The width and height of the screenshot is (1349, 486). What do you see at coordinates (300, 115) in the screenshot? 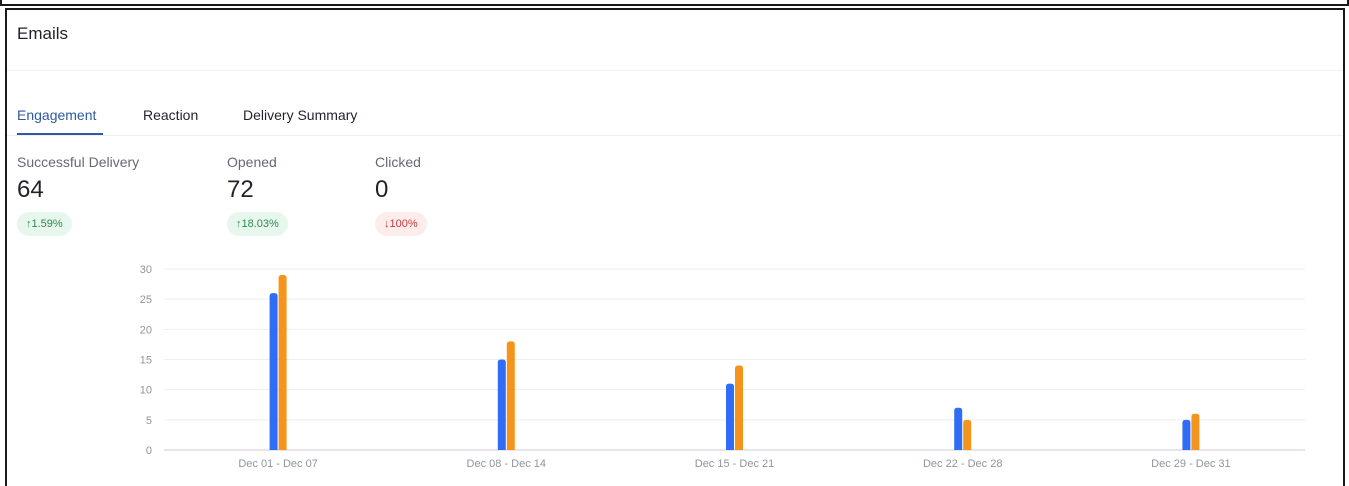
I see `tab-delivery-summary: Delivery Summary` at bounding box center [300, 115].